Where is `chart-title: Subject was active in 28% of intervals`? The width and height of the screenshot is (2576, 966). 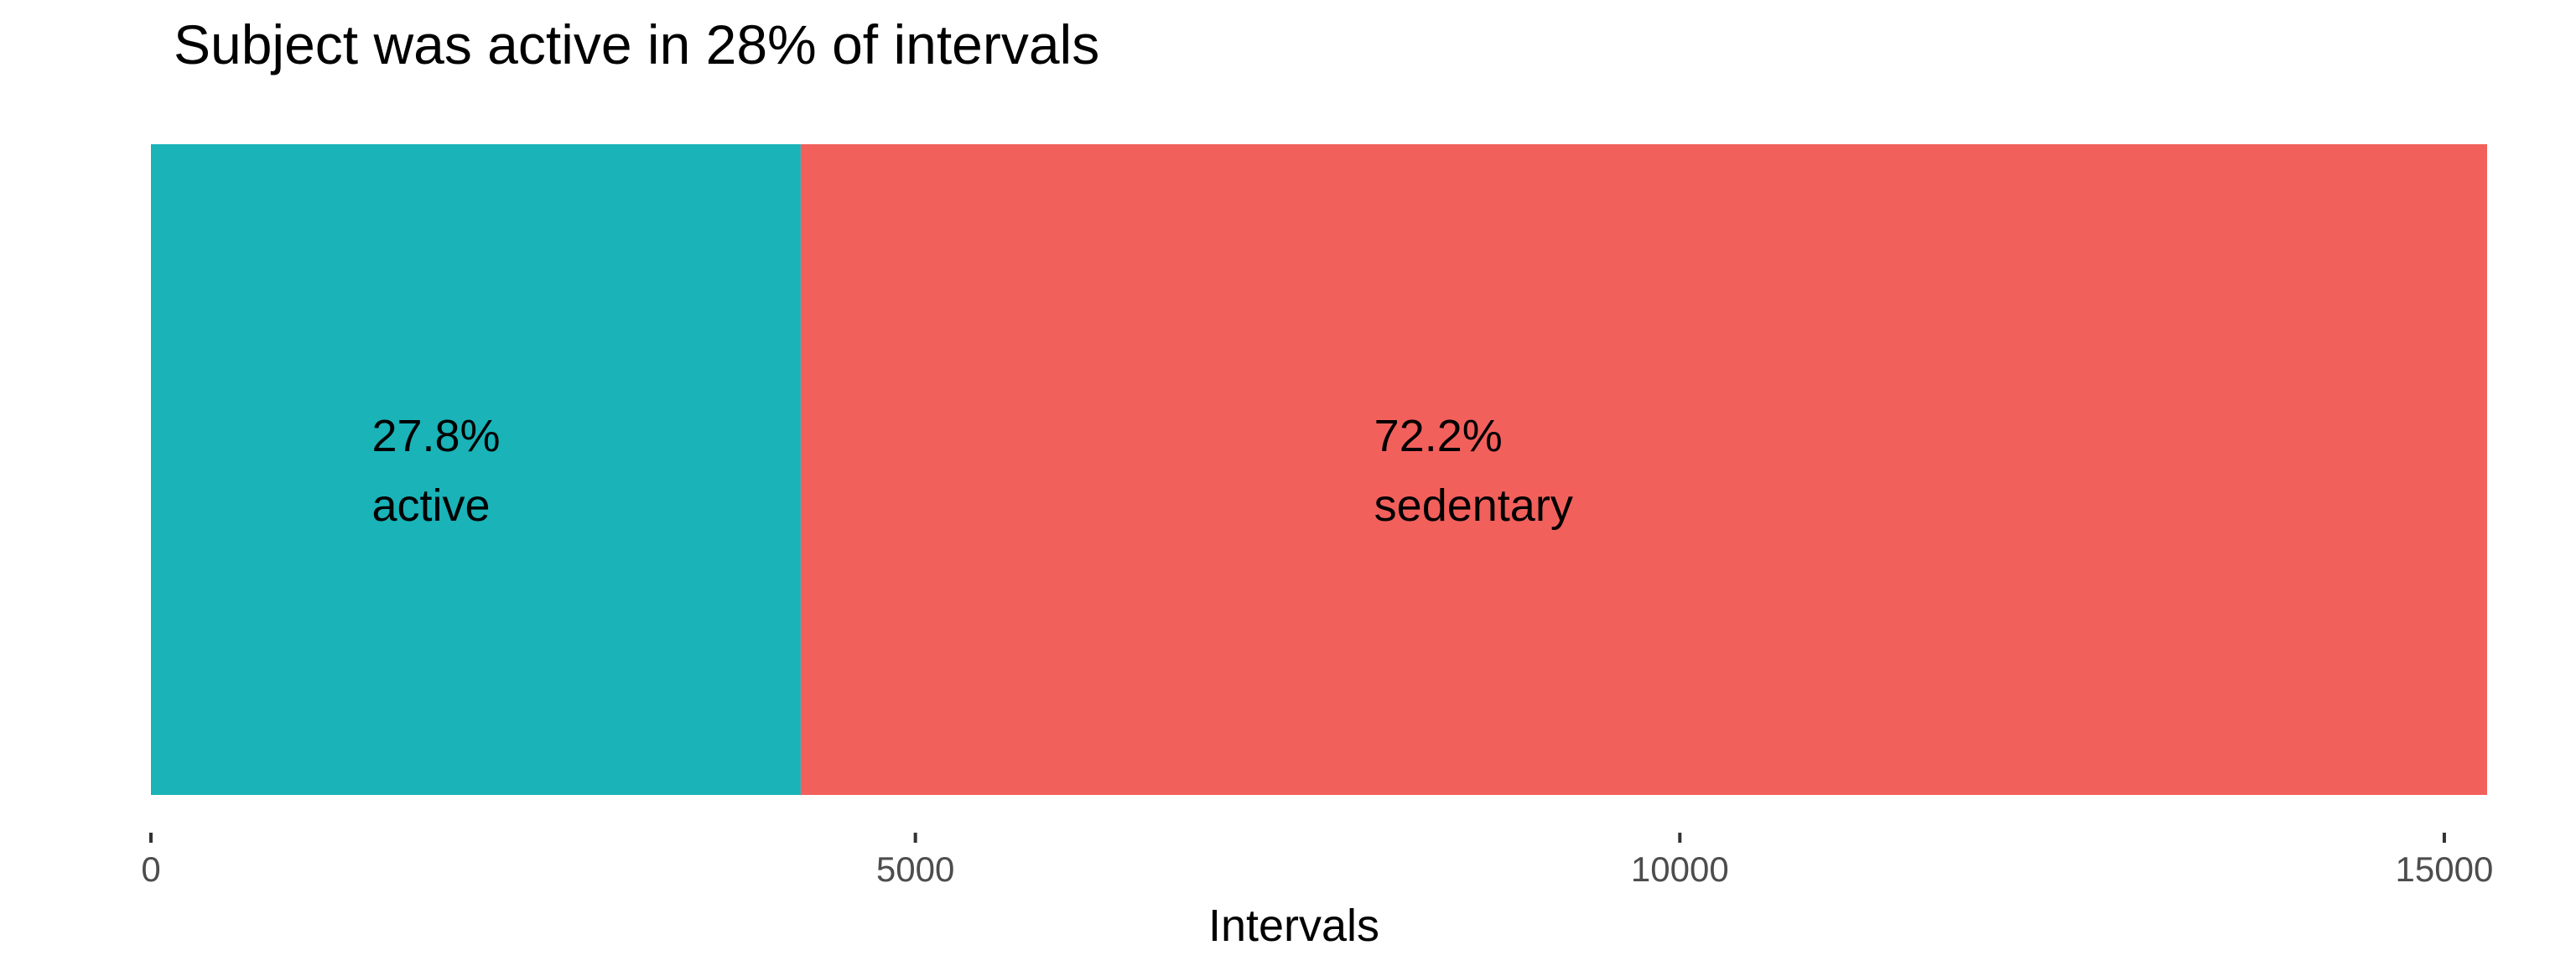
chart-title: Subject was active in 28% of intervals is located at coordinates (636, 44).